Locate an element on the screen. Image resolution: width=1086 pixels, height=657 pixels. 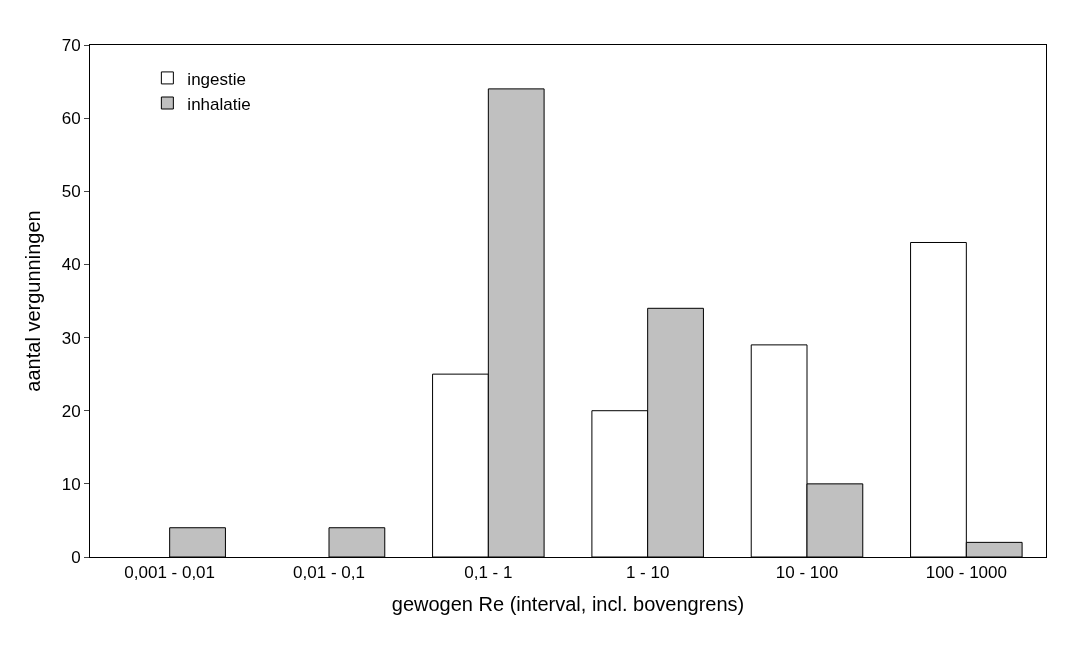
y-tick-label: 60 is located at coordinates (71, 119).